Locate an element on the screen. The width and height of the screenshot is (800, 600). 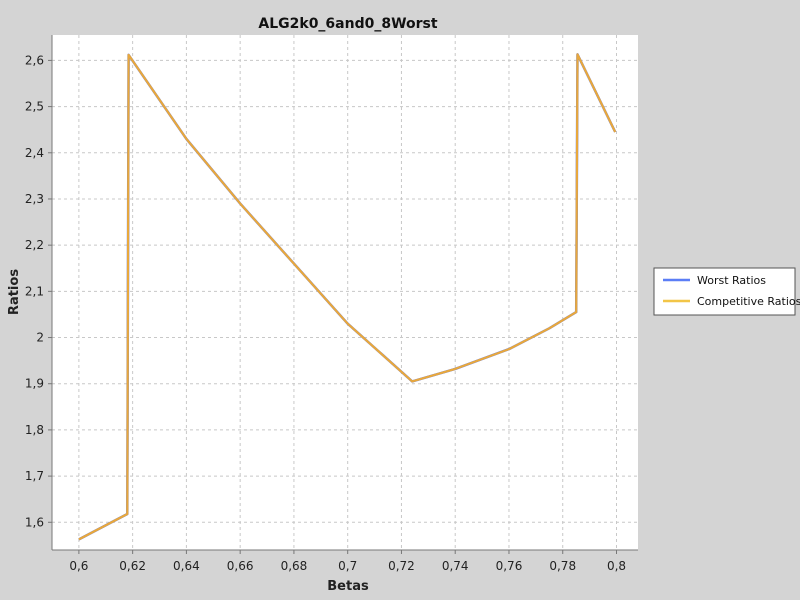
x-tick-label: 0,7 is located at coordinates (347, 566).